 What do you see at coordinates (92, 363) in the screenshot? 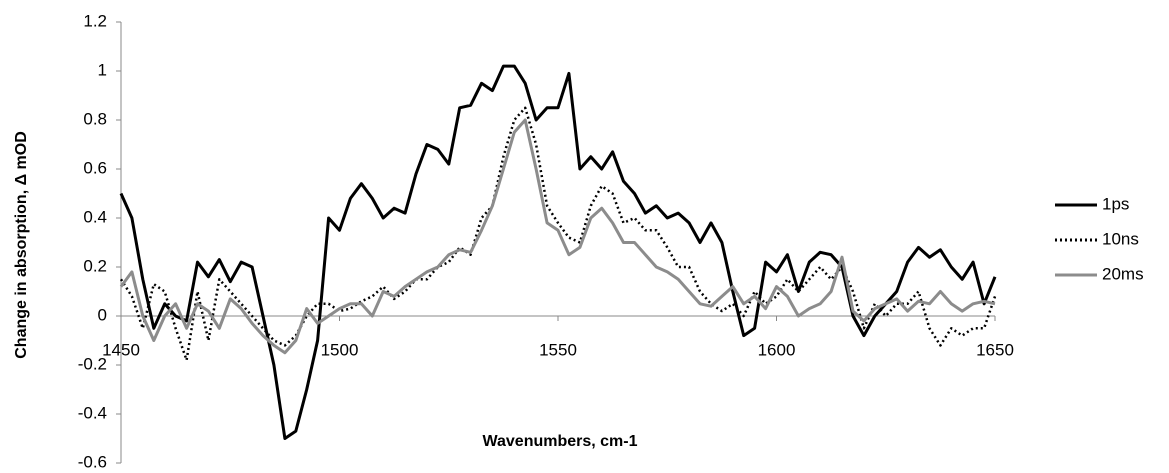
I see `y-tick-label: -0.2` at bounding box center [92, 363].